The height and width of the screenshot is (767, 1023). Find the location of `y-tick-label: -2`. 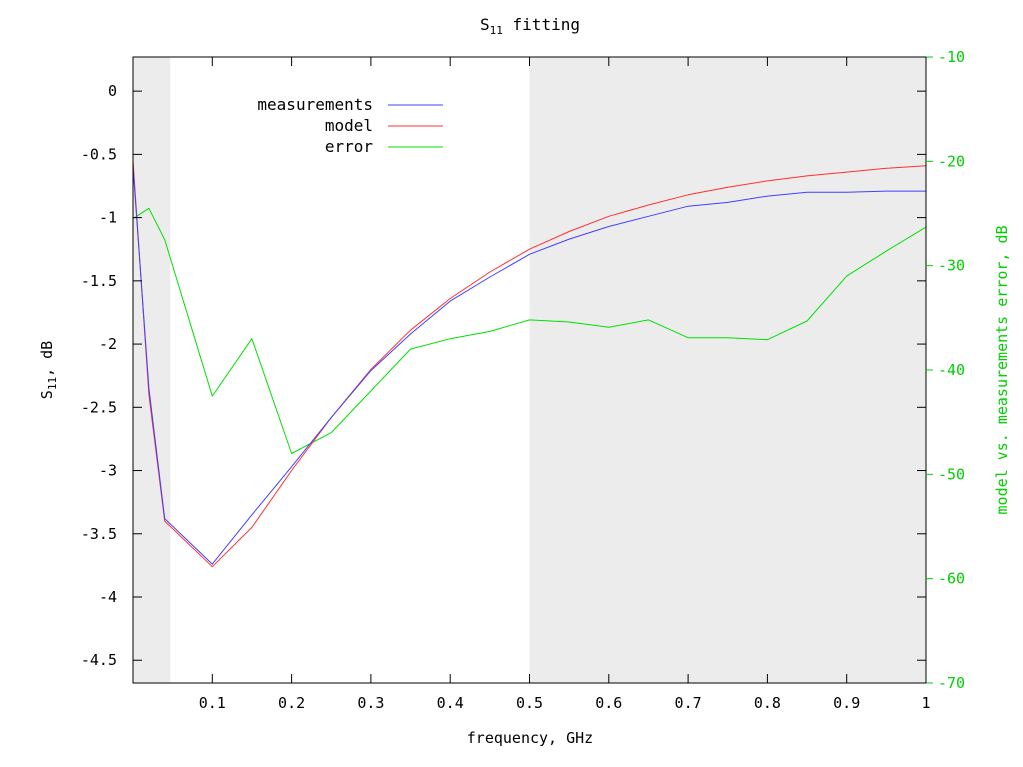

y-tick-label: -2 is located at coordinates (108, 344).